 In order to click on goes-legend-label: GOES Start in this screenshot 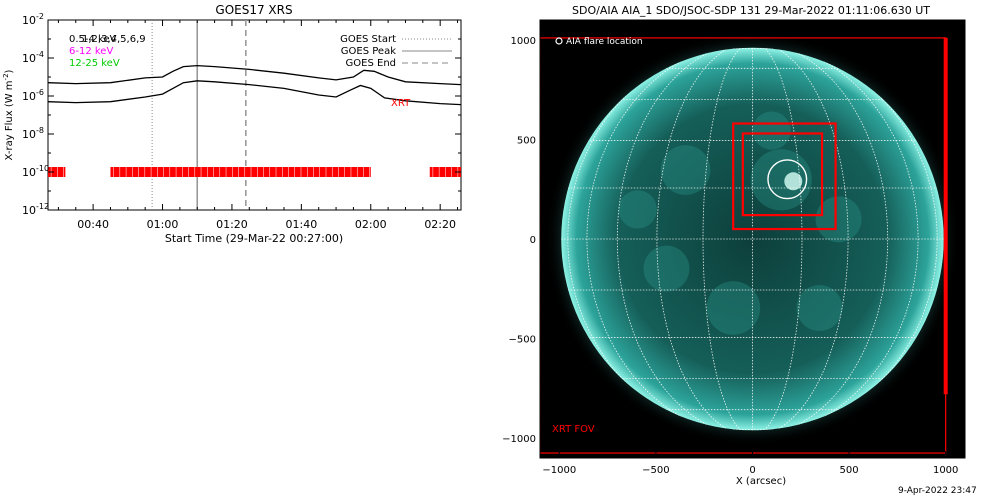, I will do `click(368, 39)`.